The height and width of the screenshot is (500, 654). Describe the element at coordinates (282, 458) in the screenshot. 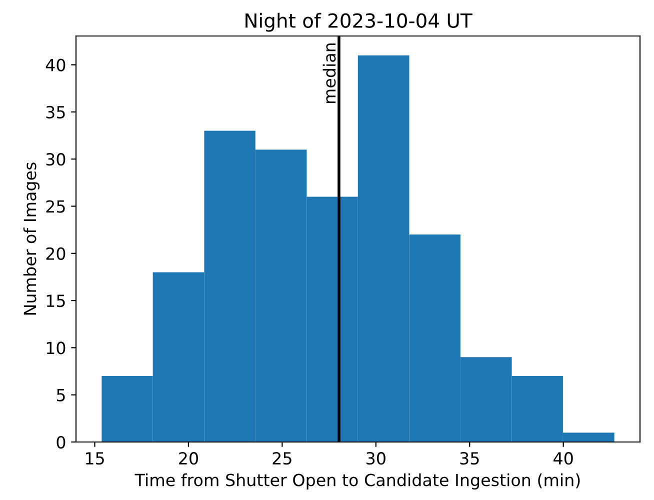

I see `x-tick-label: 25` at that location.